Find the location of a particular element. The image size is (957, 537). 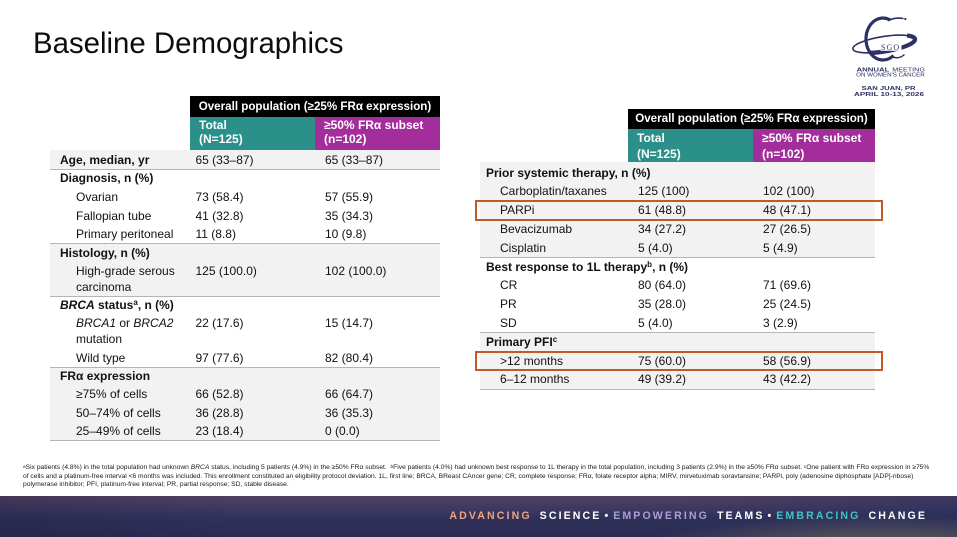

svg-text: SGO is located at coordinates (890, 47).